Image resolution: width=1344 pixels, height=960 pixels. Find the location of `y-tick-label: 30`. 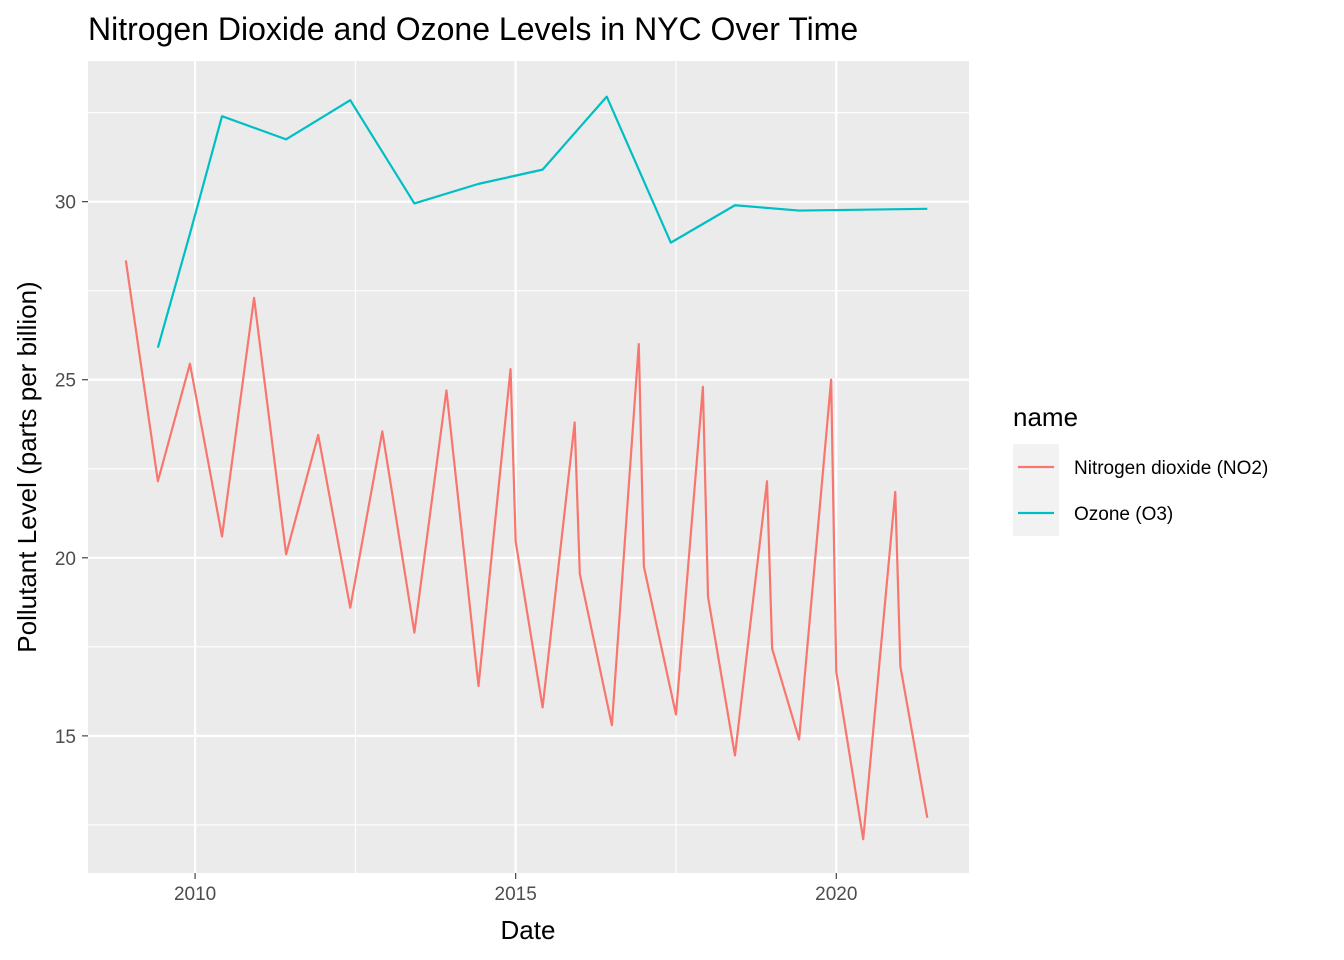

y-tick-label: 30 is located at coordinates (65, 203).